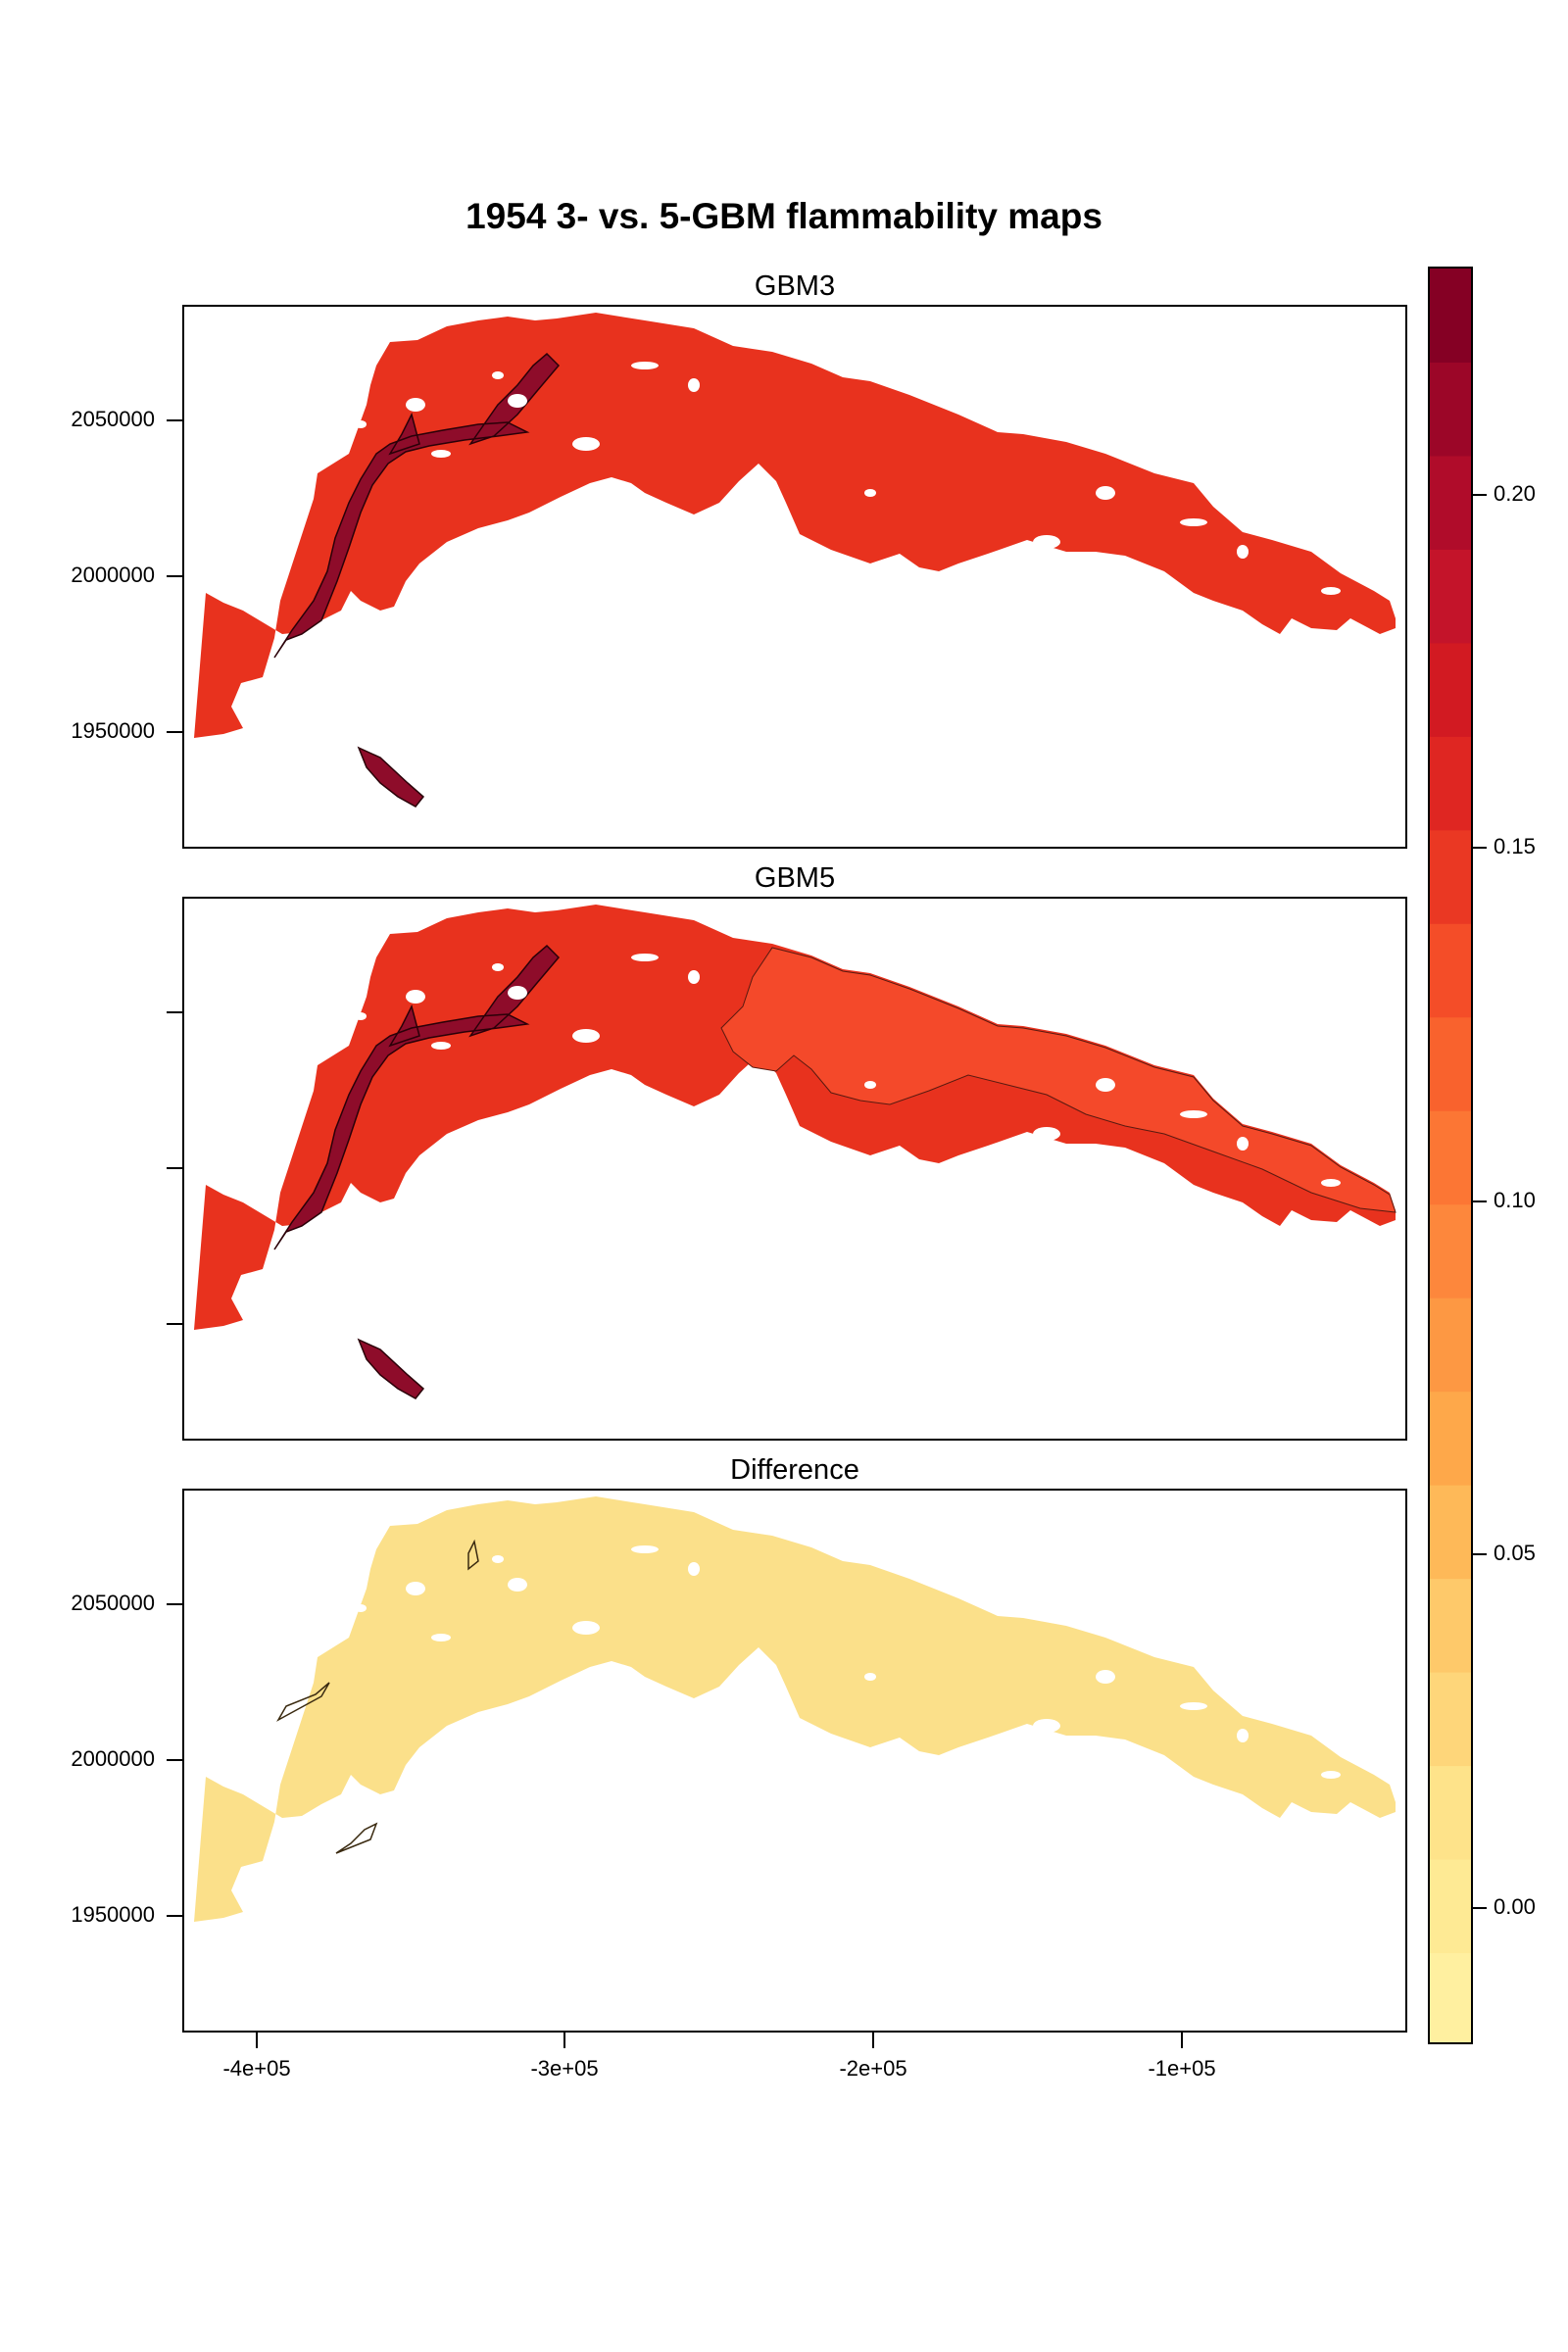 Image resolution: width=1568 pixels, height=2352 pixels. I want to click on y-tick-label: 2050000, so click(113, 419).